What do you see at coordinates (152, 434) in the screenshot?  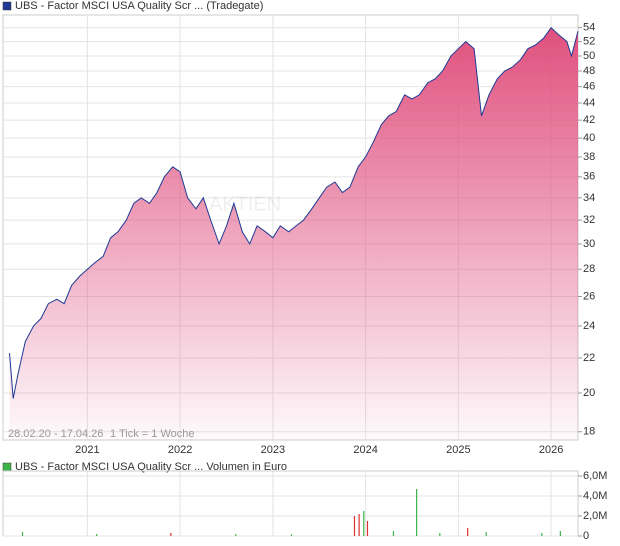 I see `tick-note: 1 Tick = 1 Woche` at bounding box center [152, 434].